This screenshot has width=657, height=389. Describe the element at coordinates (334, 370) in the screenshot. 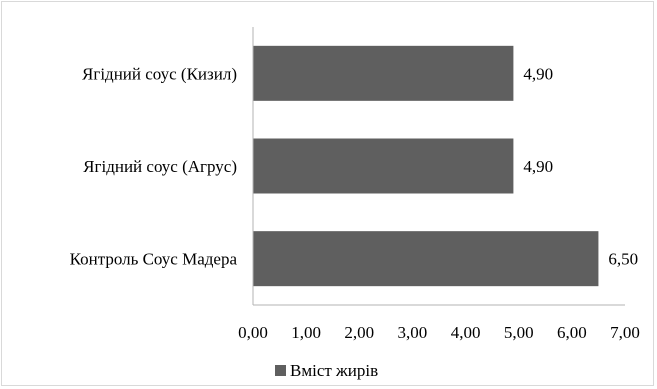

I see `legend-label: Вміст жирів` at that location.